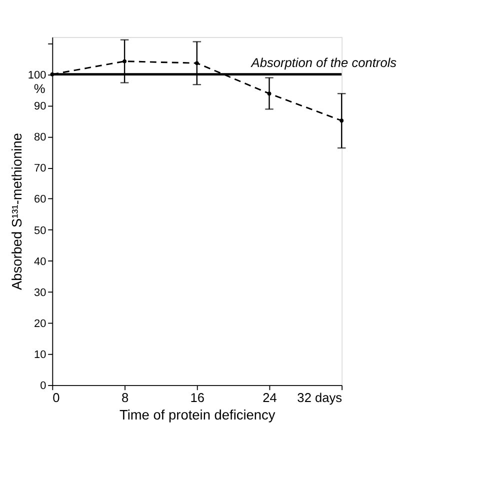  Describe the element at coordinates (17, 211) in the screenshot. I see `y-axis-title: Absorbed S¹³¹-methionine` at that location.